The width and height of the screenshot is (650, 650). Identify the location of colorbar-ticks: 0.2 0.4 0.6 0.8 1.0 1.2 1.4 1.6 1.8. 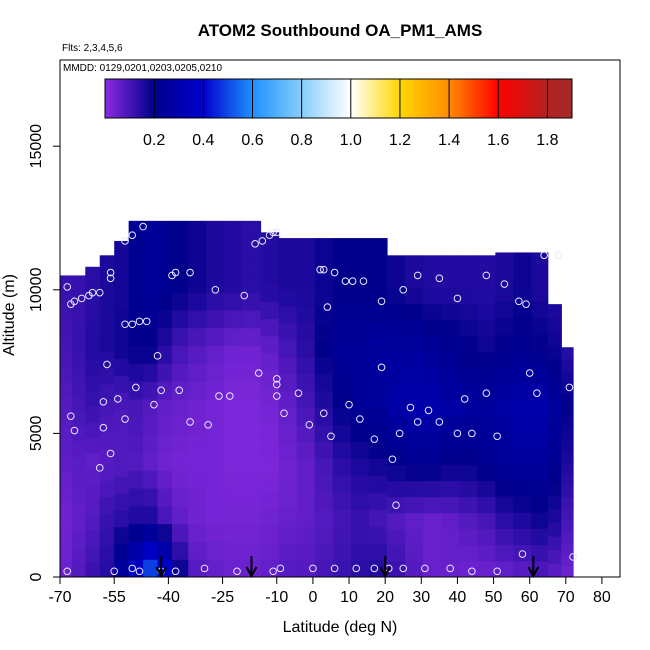
(351, 114).